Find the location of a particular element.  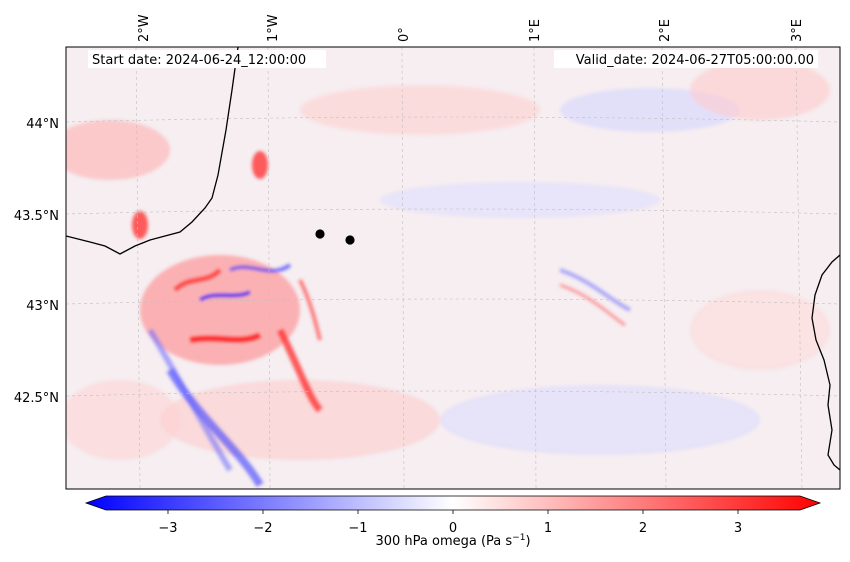

lat-label-44: 44°N is located at coordinates (42, 124).